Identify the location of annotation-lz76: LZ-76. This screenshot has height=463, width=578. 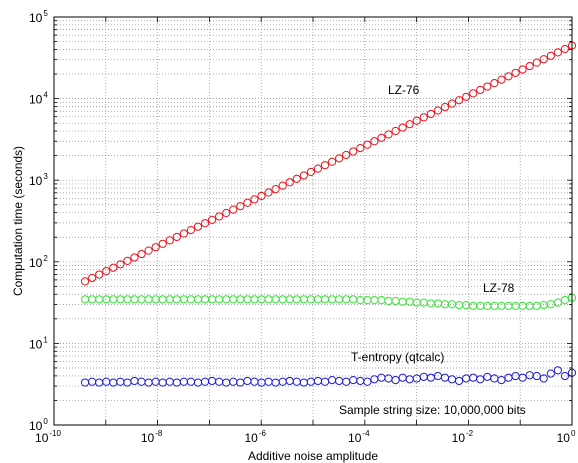
(404, 90).